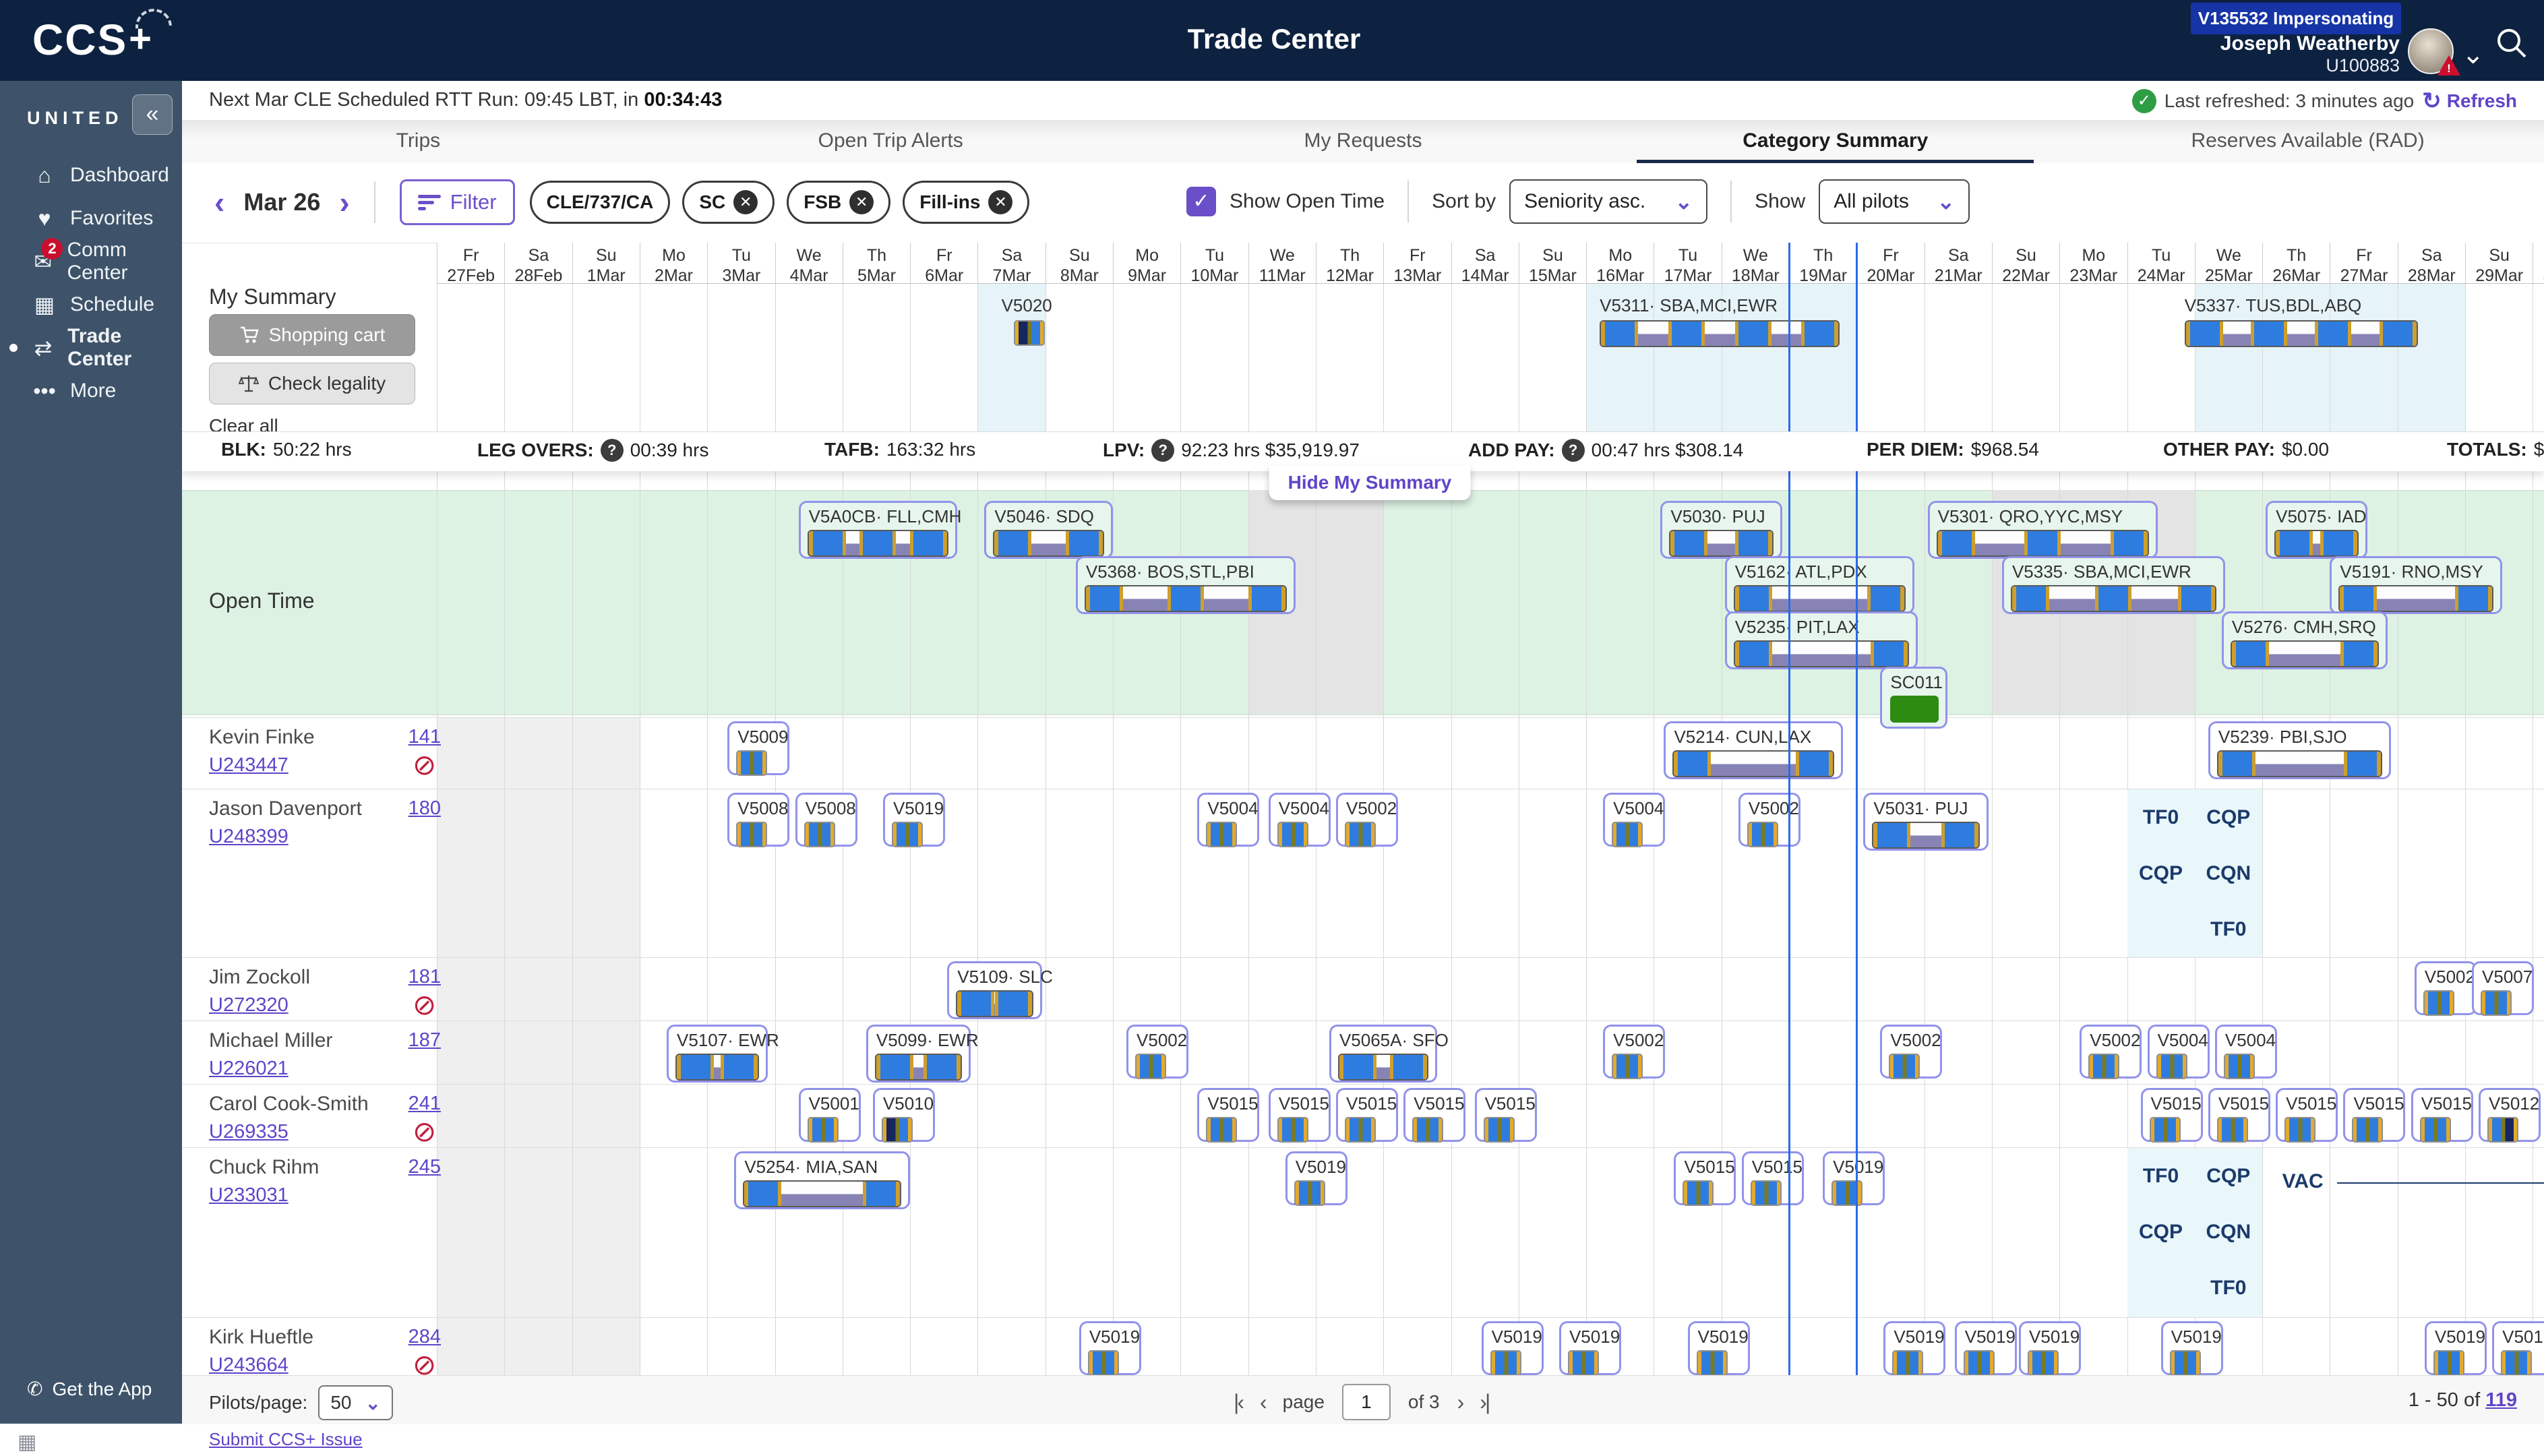 The width and height of the screenshot is (2544, 1456). I want to click on next-page-button: ›, so click(1461, 1401).